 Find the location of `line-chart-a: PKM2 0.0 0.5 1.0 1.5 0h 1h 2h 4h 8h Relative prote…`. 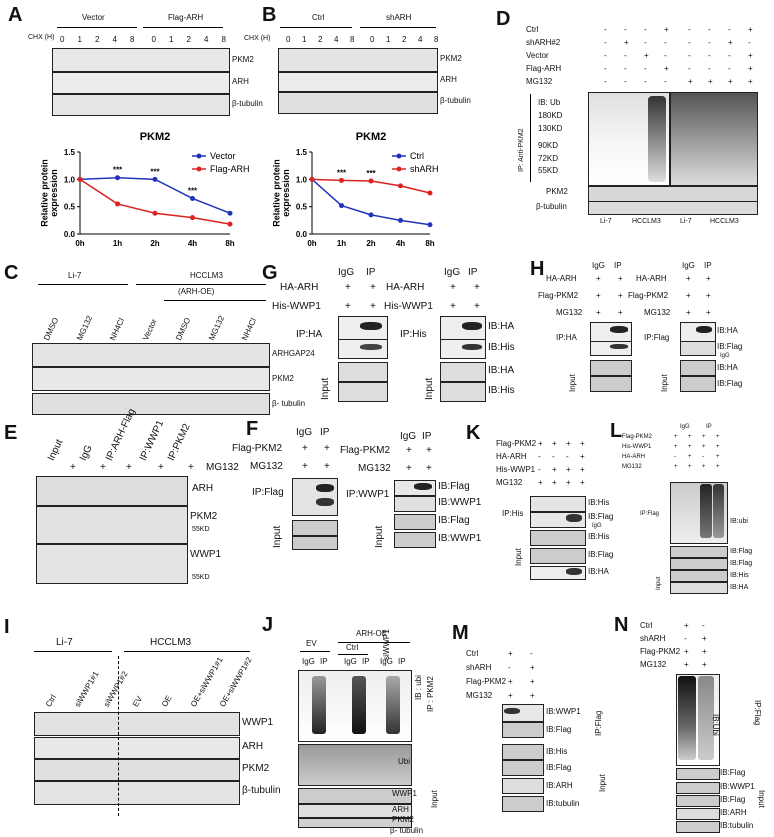

line-chart-a: PKM2 0.0 0.5 1.0 1.5 0h 1h 2h 4h 8h Relative prote… is located at coordinates (144, 189).